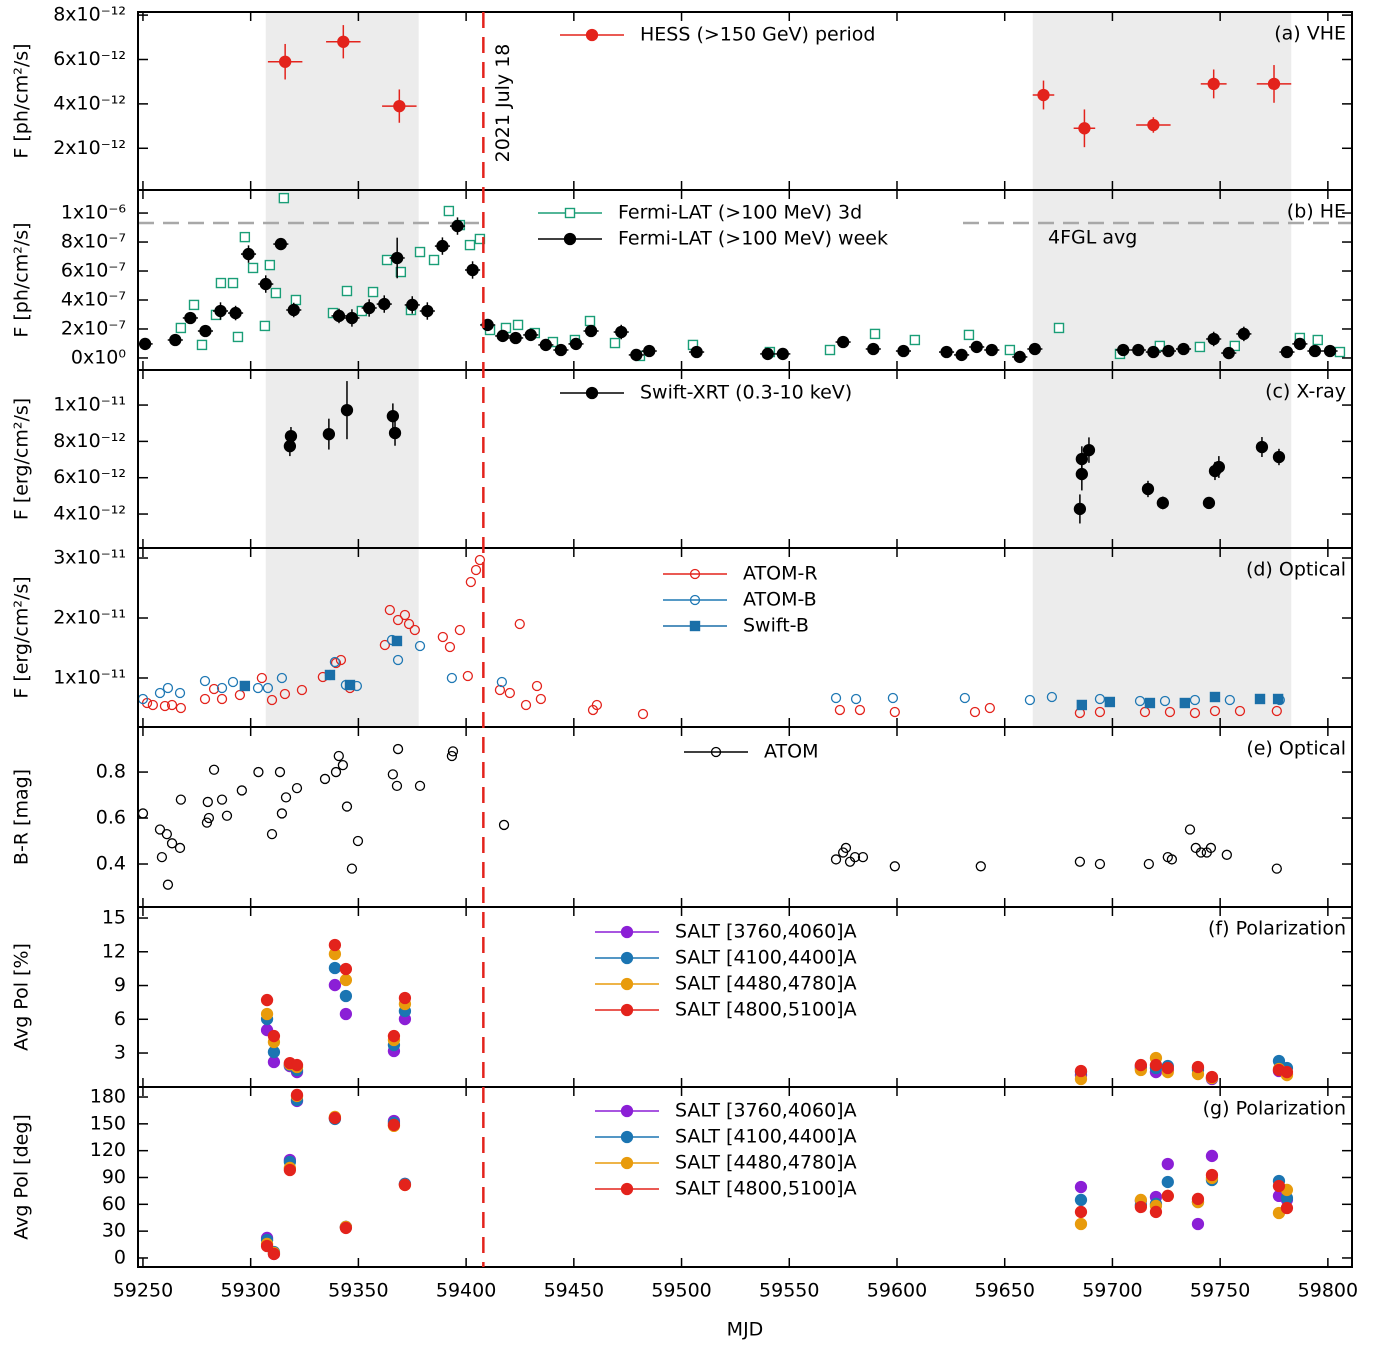 The height and width of the screenshot is (1345, 1377). I want to click on y-tick-label: 1x10⁻¹¹, so click(89, 677).